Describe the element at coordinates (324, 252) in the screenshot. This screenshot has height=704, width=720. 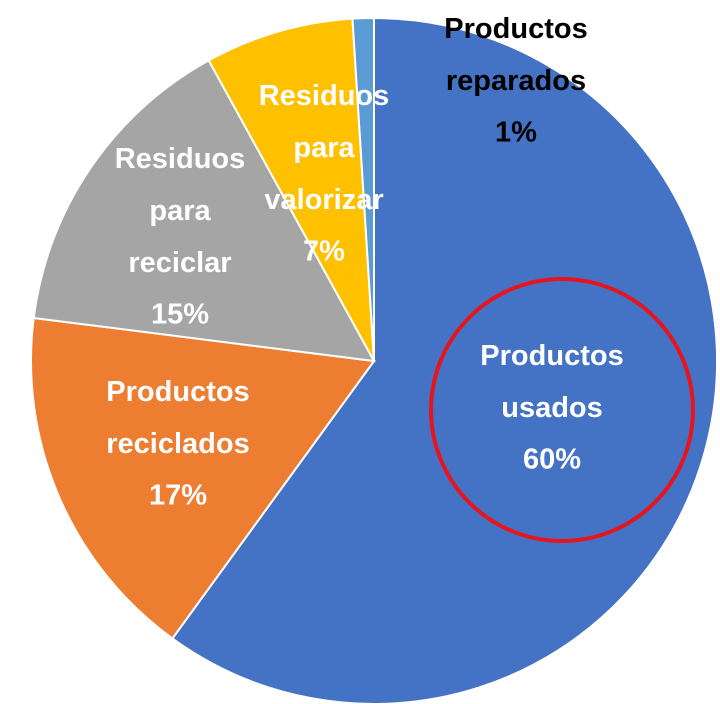
I see `slice-value-label: 7%` at that location.